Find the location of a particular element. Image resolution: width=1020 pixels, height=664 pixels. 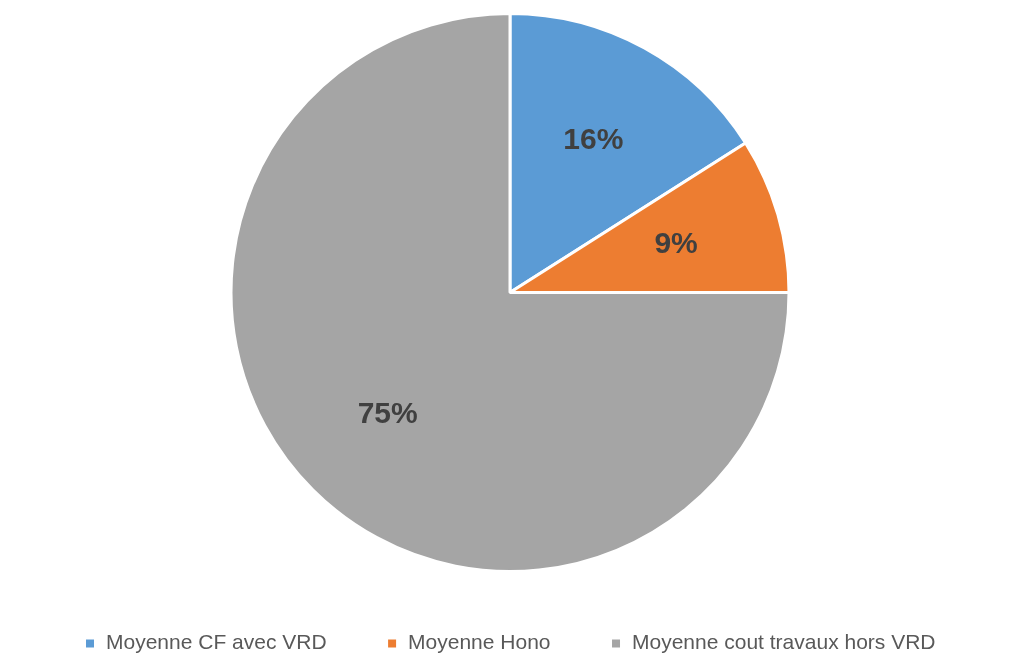

data-label: 75% is located at coordinates (387, 413).